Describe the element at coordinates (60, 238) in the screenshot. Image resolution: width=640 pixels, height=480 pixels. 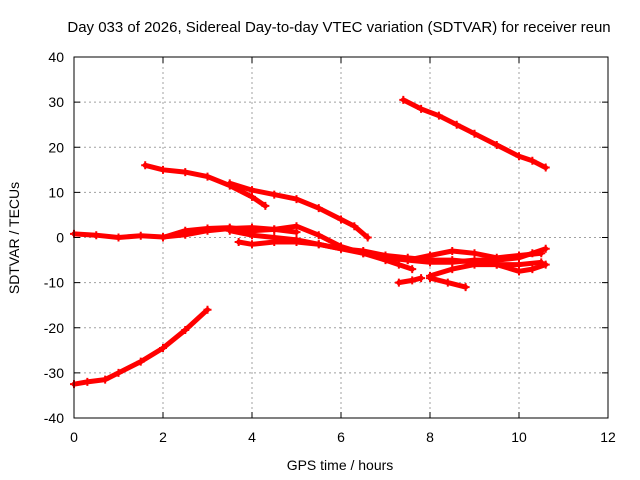
I see `y-tick-label: 0` at that location.